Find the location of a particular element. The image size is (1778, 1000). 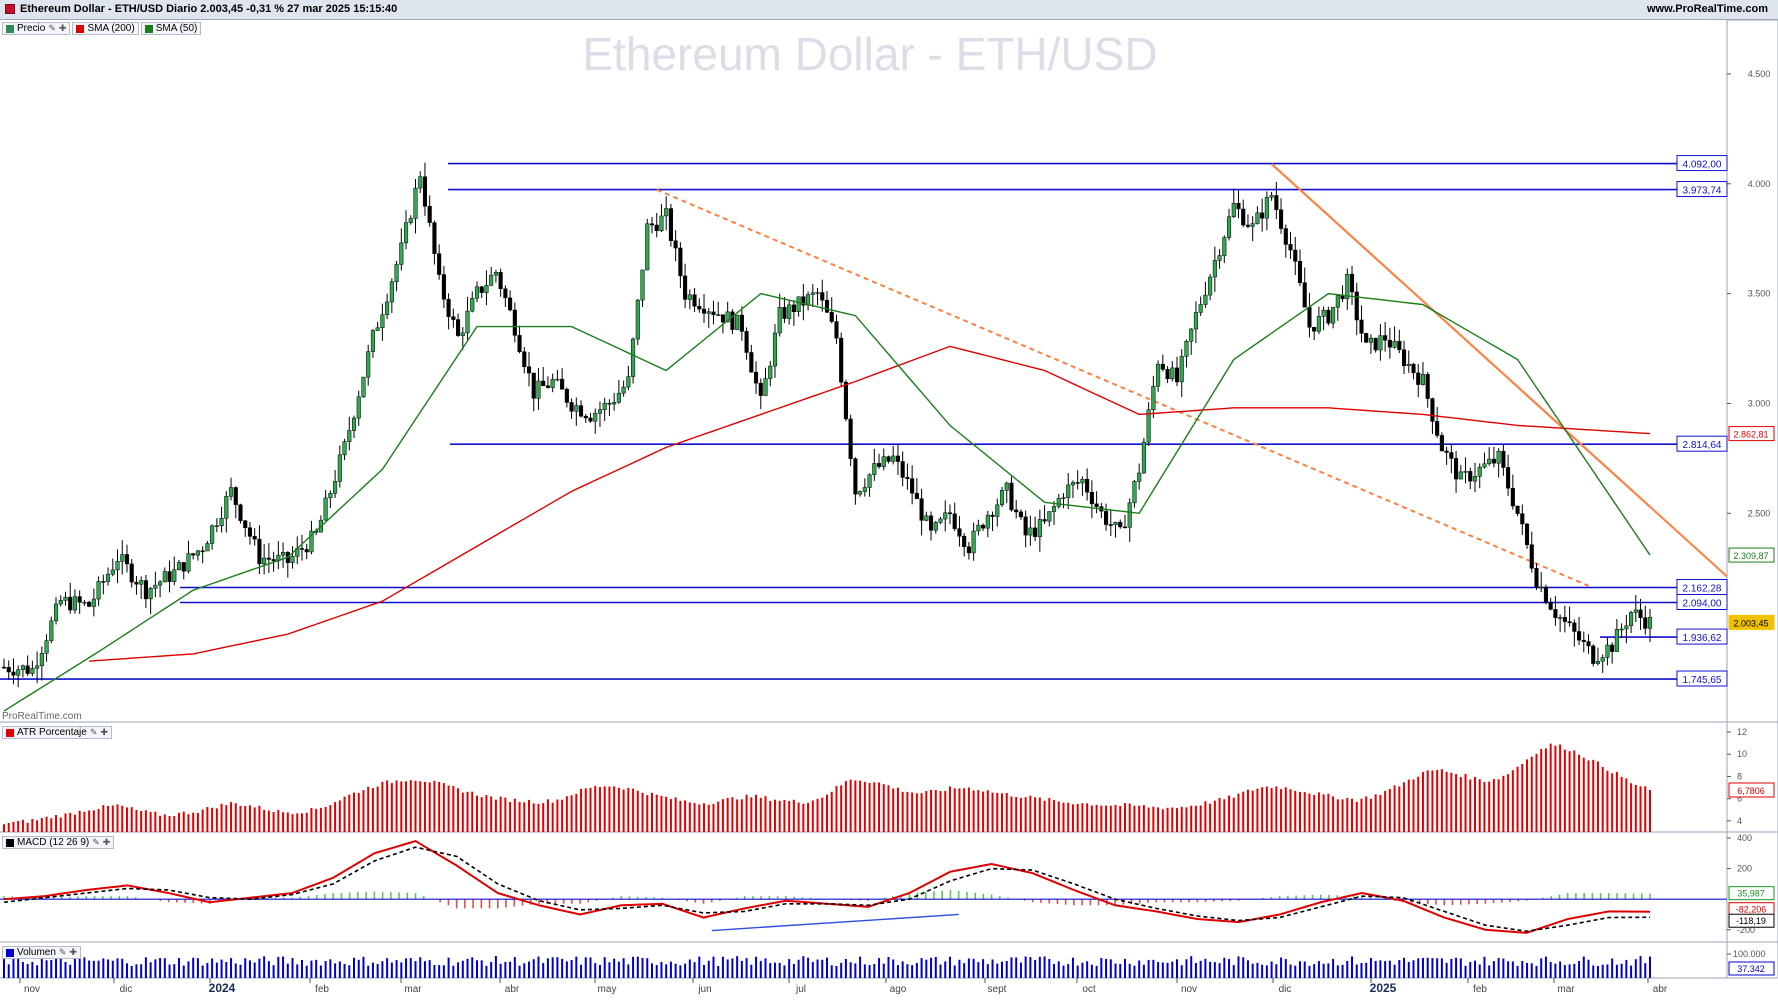

legend-sma200: SMA (200) is located at coordinates (105, 28).